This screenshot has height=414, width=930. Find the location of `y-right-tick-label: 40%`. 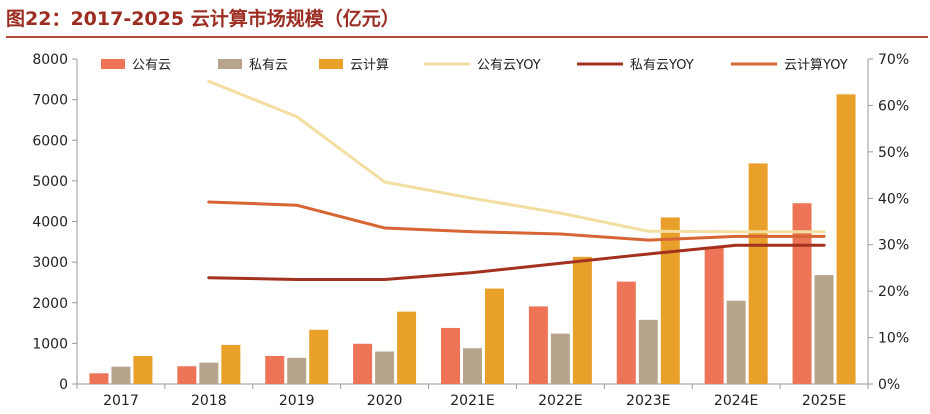

y-right-tick-label: 40% is located at coordinates (893, 199).